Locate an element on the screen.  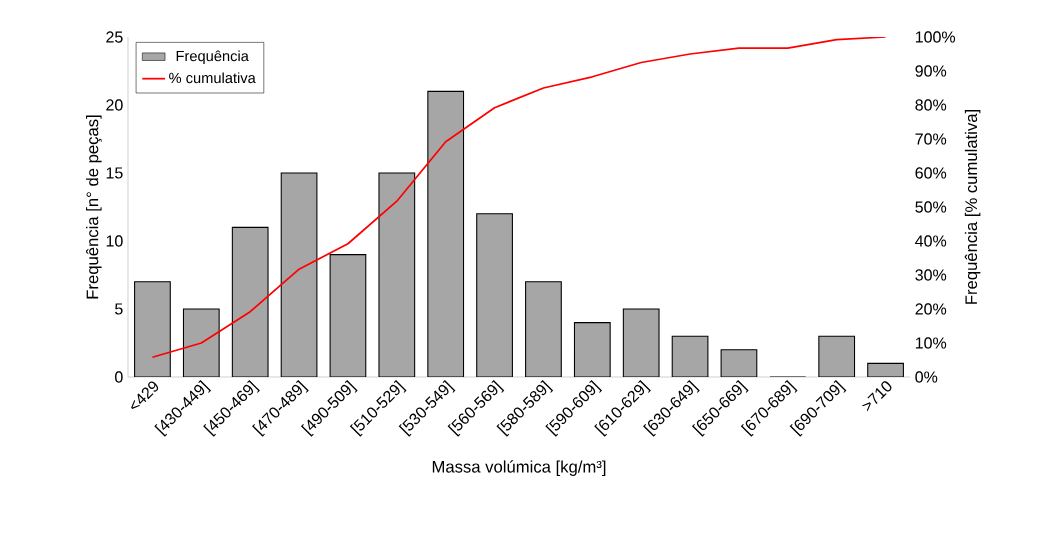
y2-tick-label: 30% is located at coordinates (931, 275).